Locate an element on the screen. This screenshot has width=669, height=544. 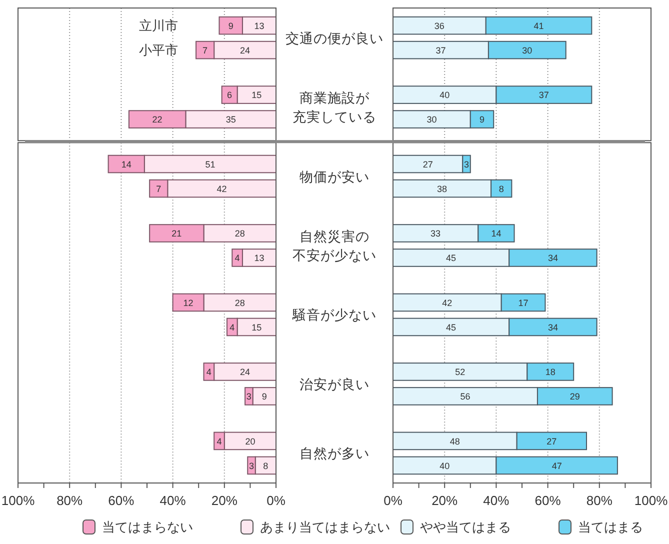
y-tick-label: 立川市 is located at coordinates (158, 26).